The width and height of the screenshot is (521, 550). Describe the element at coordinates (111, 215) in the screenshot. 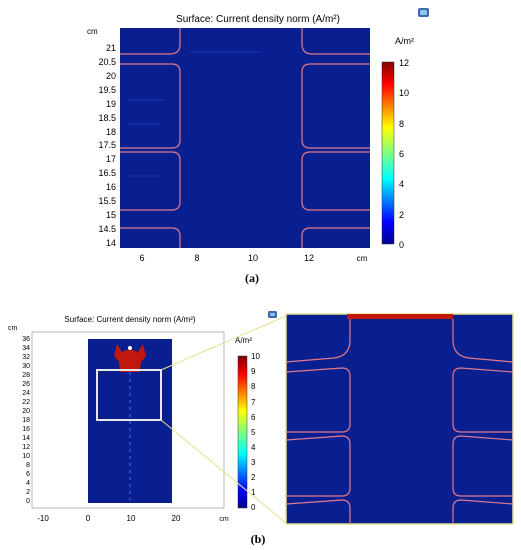

I see `y-tick: 15` at that location.